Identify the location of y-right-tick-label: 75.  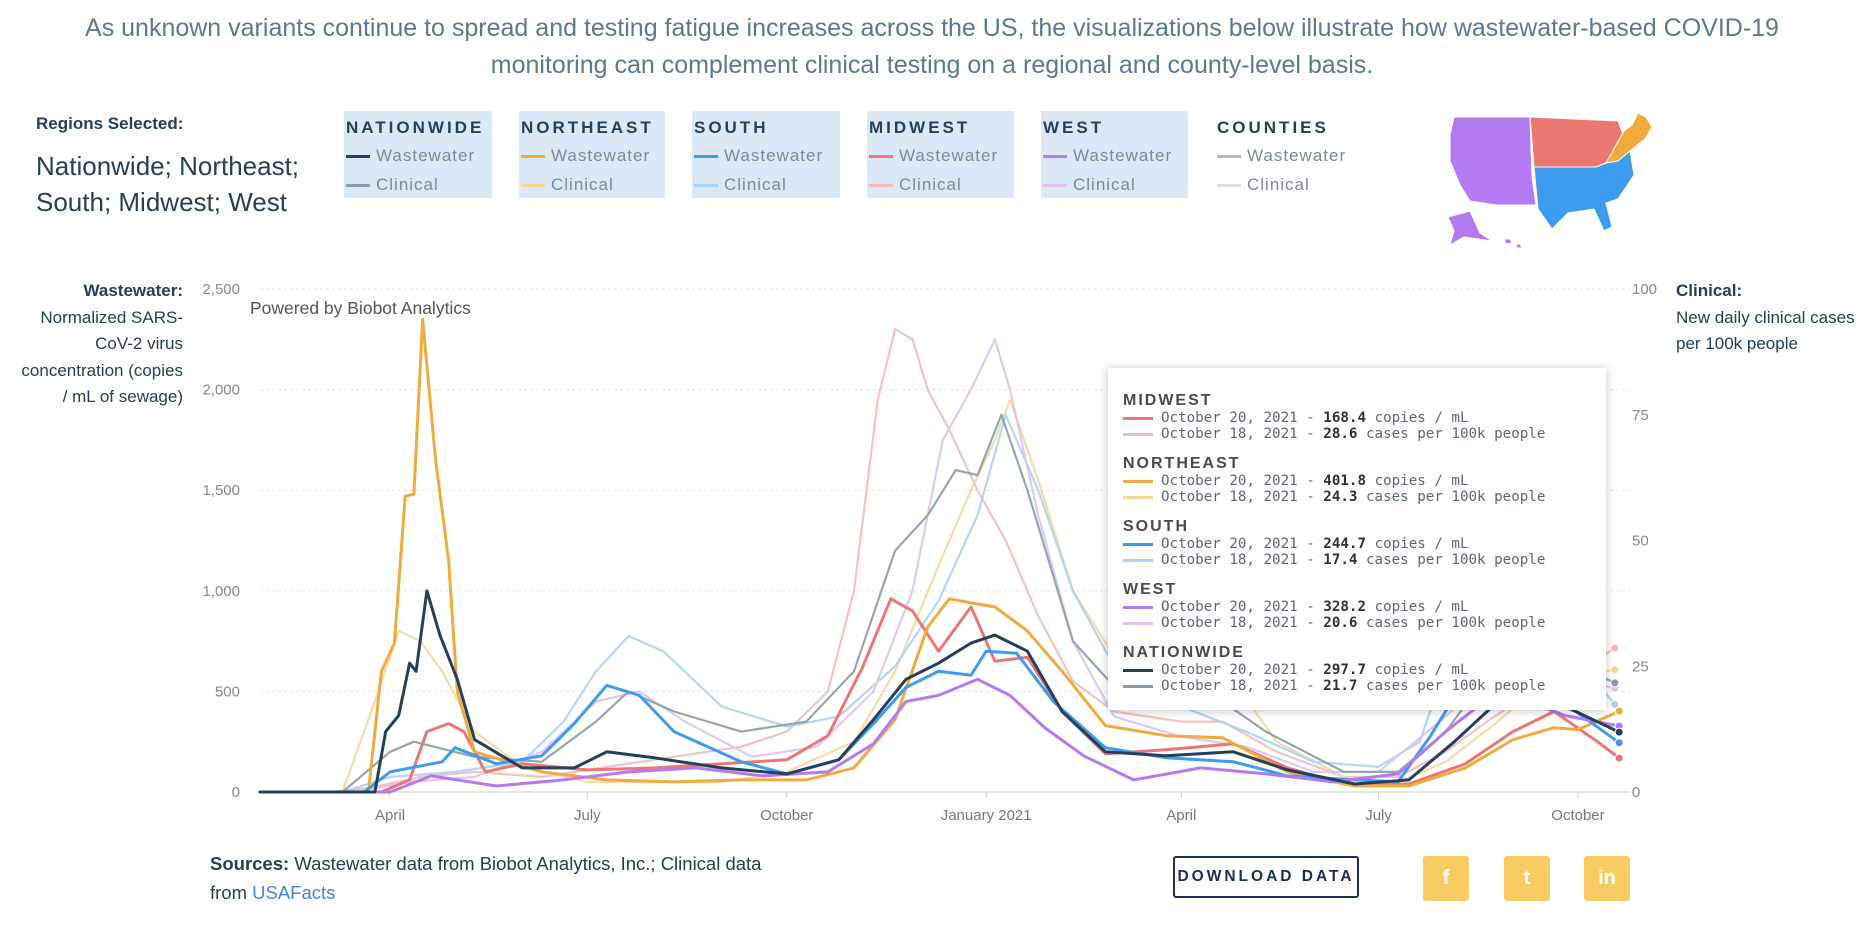
(1640, 415).